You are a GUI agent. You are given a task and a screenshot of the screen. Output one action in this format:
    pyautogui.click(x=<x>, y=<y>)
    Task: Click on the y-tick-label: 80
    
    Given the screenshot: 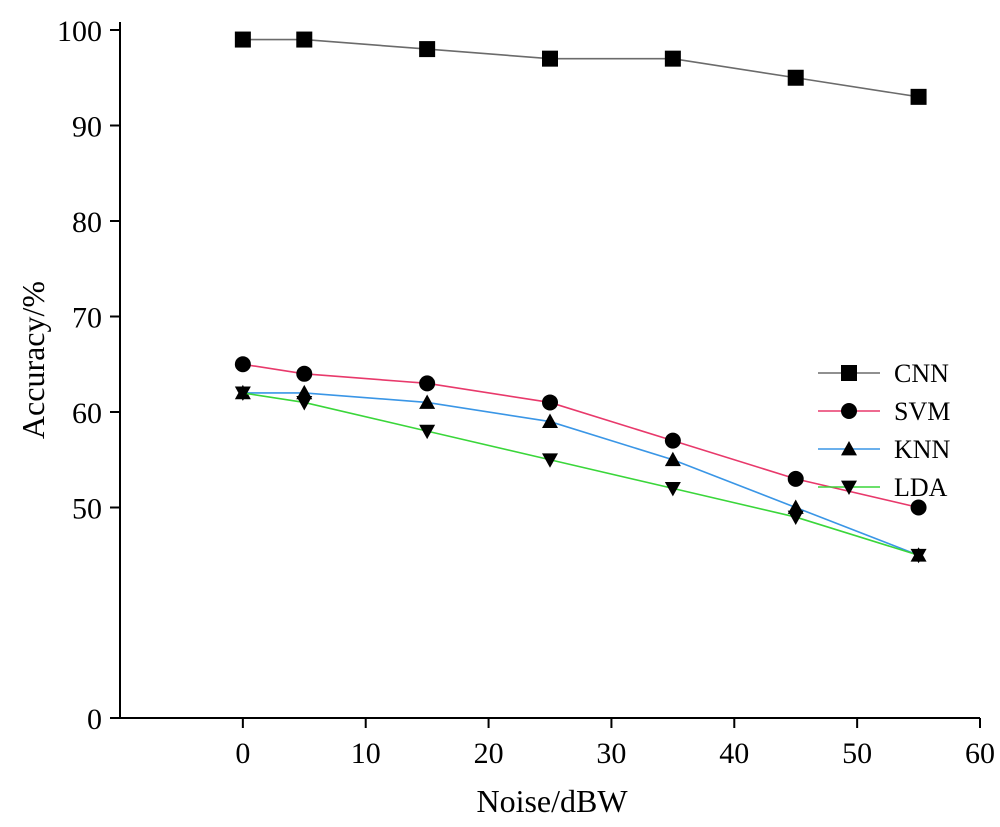 What is the action you would take?
    pyautogui.click(x=87, y=222)
    